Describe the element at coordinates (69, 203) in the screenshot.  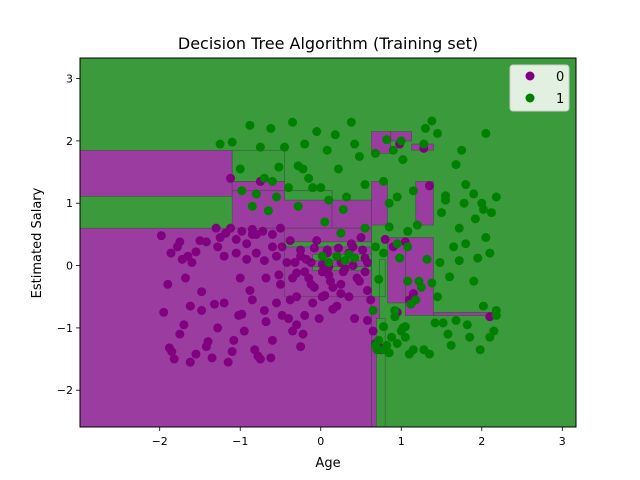
I see `y-tick-label: 1` at that location.